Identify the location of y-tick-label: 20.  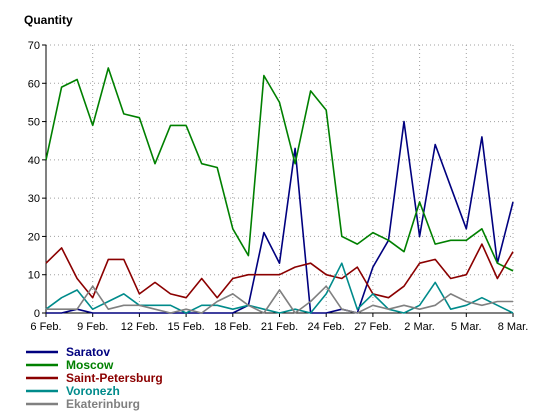
(34, 237).